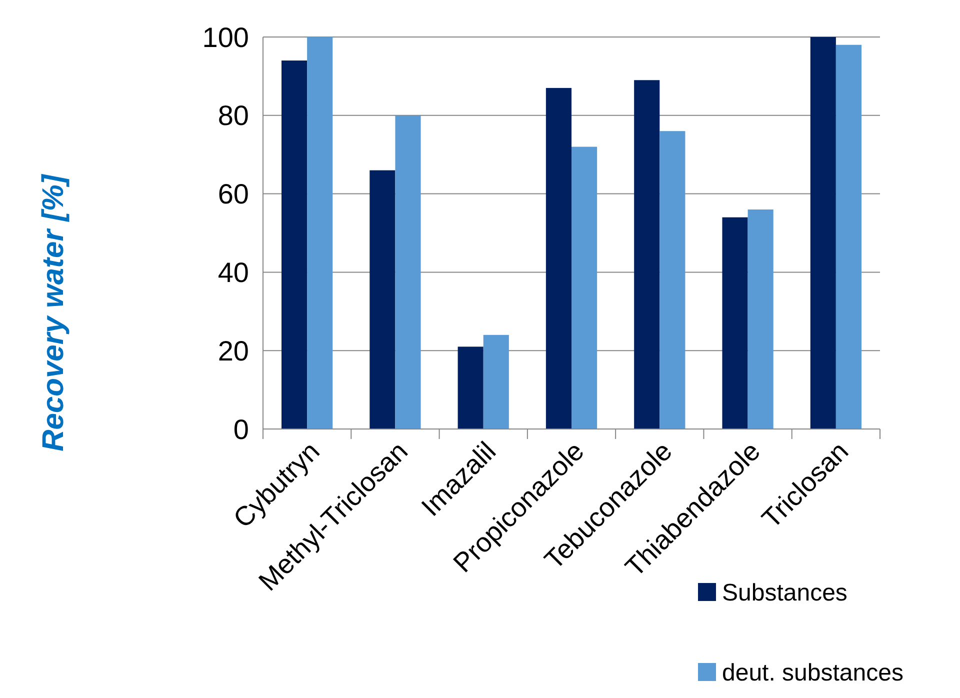 This screenshot has width=960, height=698. What do you see at coordinates (225, 37) in the screenshot?
I see `y-tick-label: 100` at bounding box center [225, 37].